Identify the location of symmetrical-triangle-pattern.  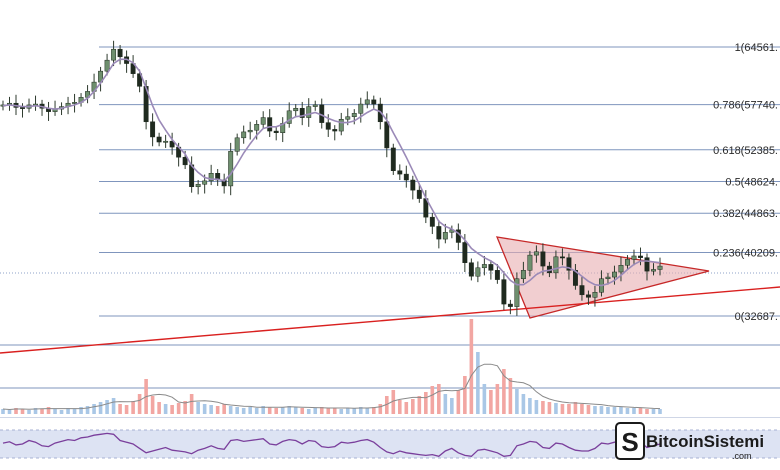
(602, 277).